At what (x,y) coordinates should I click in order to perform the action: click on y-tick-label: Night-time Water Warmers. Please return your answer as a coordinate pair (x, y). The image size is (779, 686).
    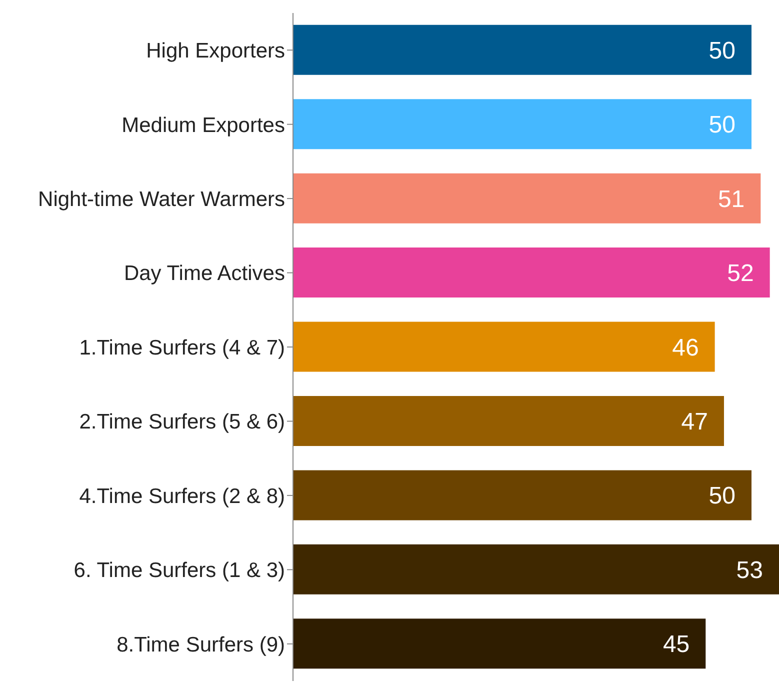
    Looking at the image, I should click on (161, 200).